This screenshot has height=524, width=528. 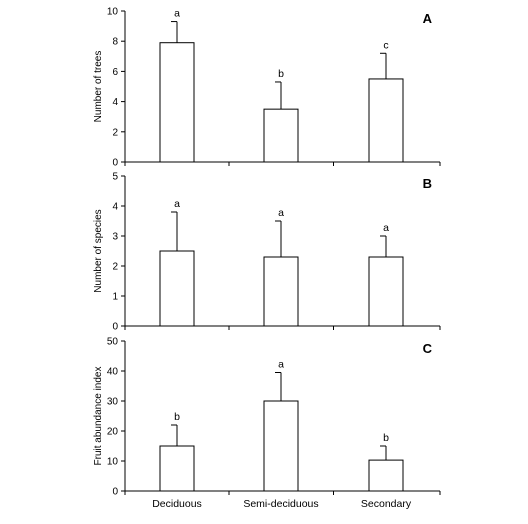 I want to click on y-tick-label: 50, so click(x=113, y=342).